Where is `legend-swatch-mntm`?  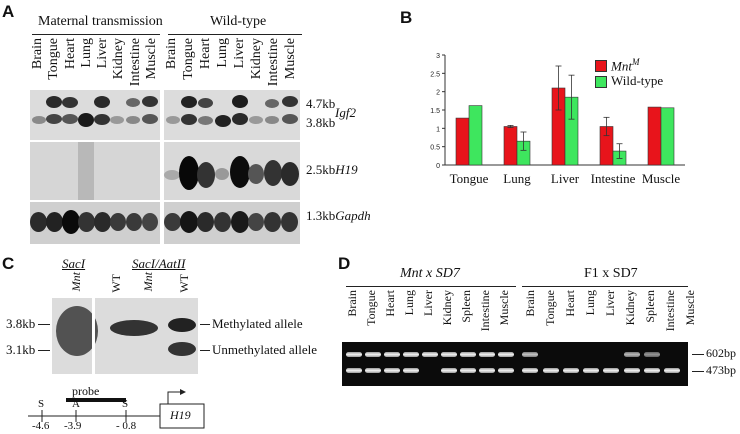
legend-swatch-mntm is located at coordinates (601, 66).